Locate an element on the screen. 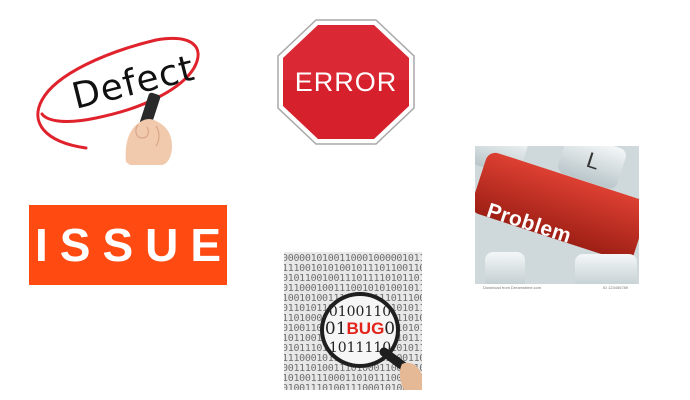 Image resolution: width=690 pixels, height=400 pixels. stop-sign-icon is located at coordinates (346, 82).